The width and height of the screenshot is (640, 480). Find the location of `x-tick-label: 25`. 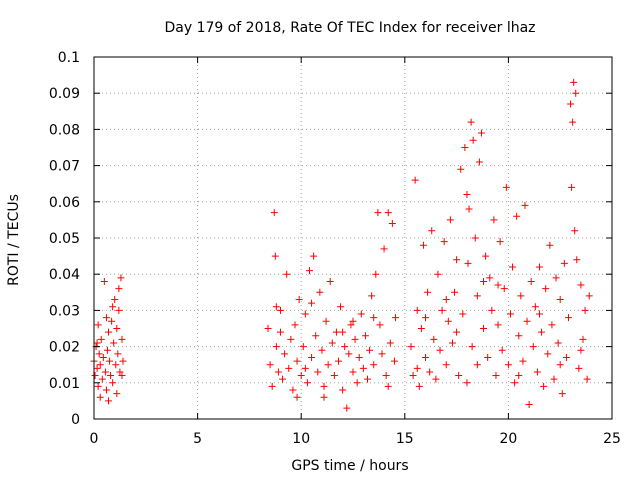

x-tick-label: 25 is located at coordinates (612, 439).